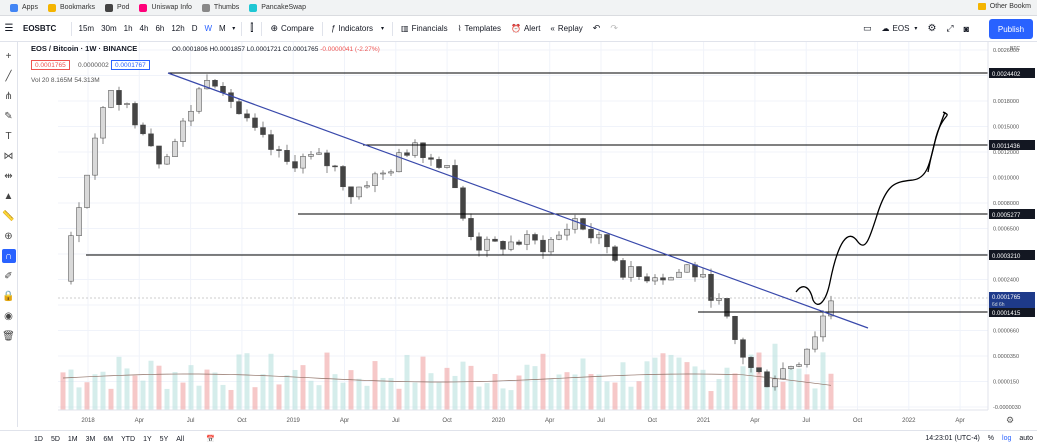  What do you see at coordinates (130, 65) in the screenshot?
I see `ask-box: 0.0001767` at bounding box center [130, 65].